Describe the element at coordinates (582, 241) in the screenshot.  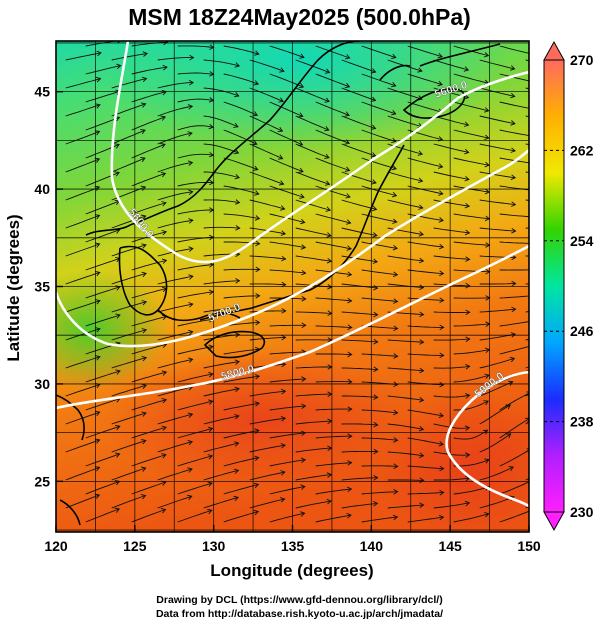
I see `colorbar-label: 254` at that location.